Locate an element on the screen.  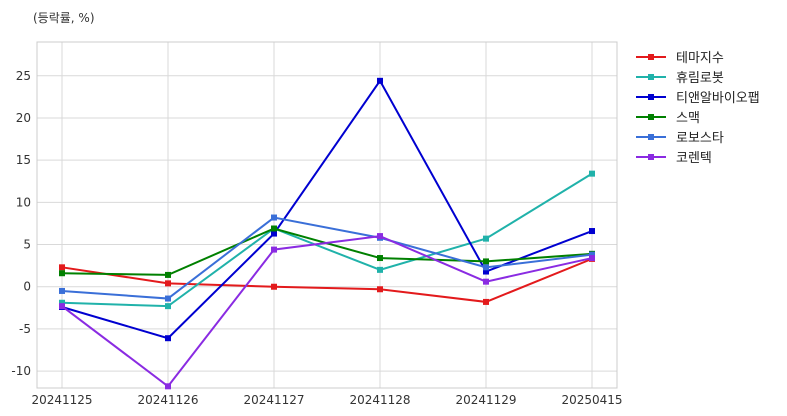
y-tick-label: 20 is located at coordinates (23, 118).